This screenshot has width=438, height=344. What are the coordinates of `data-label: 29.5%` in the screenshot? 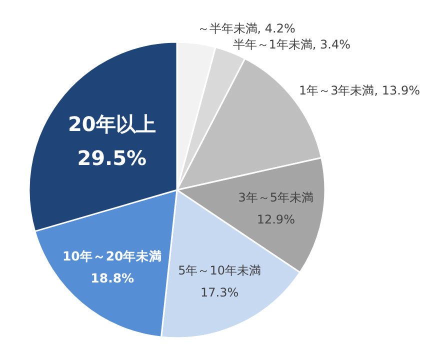 It's located at (112, 158).